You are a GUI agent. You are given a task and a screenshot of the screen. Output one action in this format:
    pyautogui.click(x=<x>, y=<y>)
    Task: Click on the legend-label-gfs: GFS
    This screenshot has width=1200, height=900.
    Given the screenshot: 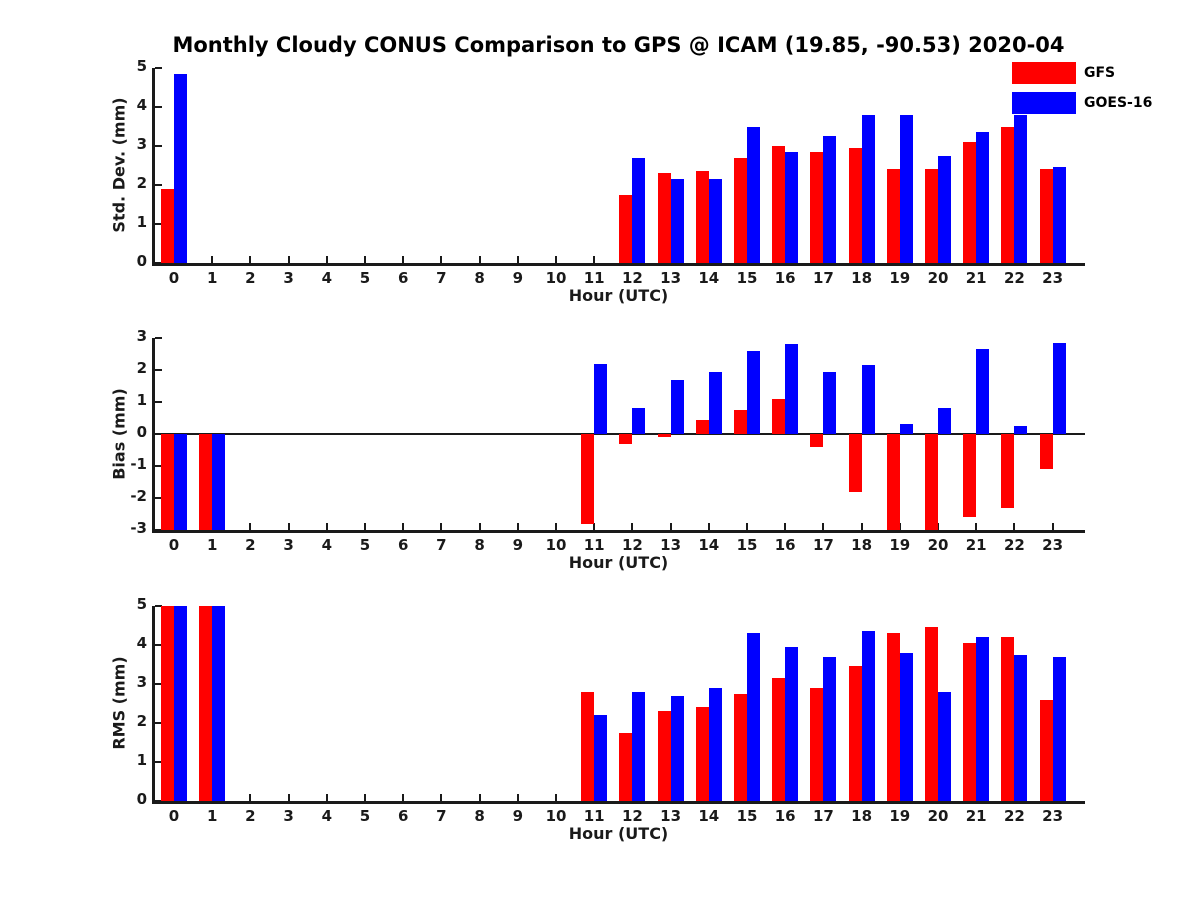 What is the action you would take?
    pyautogui.click(x=1100, y=73)
    